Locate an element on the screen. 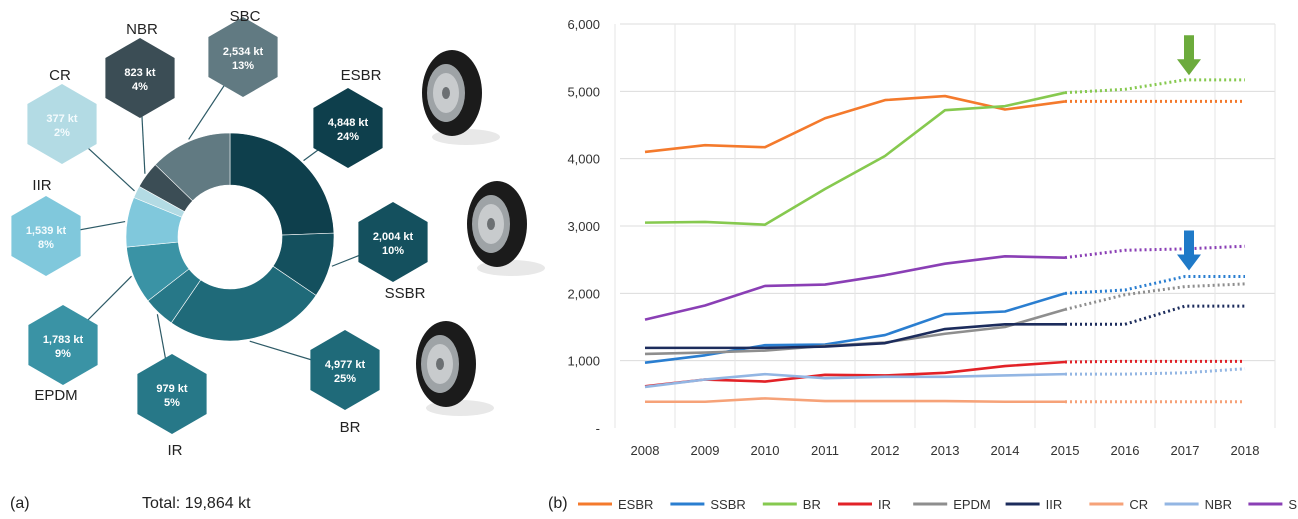 Image resolution: width=1298 pixels, height=519 pixels. legend-label-cr: CR is located at coordinates (1138, 504).